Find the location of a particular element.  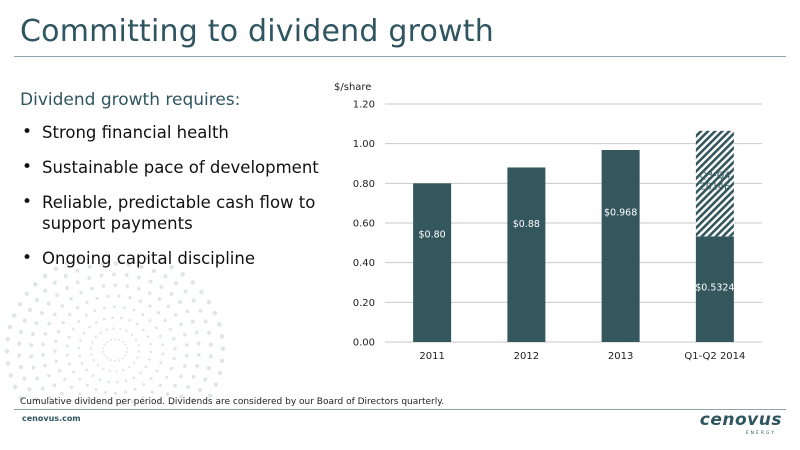

data-label: $0.80 is located at coordinates (432, 234).